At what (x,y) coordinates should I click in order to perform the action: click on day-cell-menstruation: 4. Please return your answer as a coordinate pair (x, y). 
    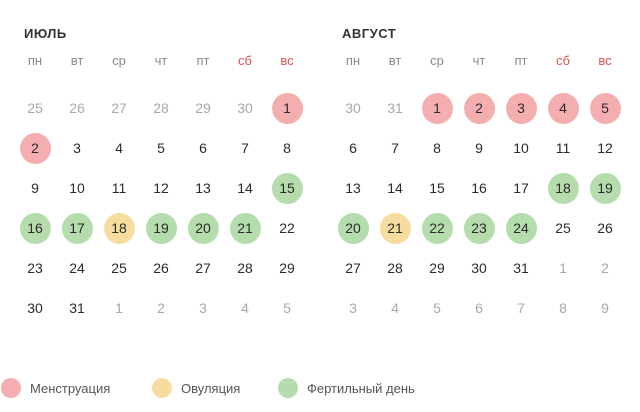
    Looking at the image, I should click on (563, 108).